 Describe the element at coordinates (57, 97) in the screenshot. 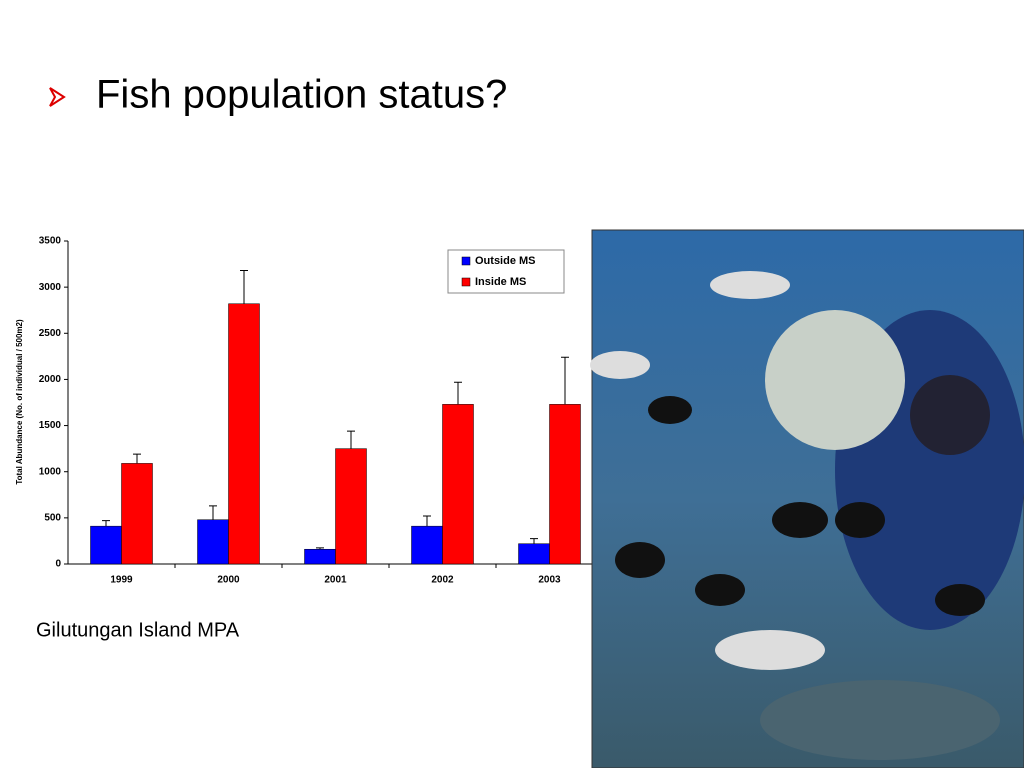

I see `bullet-arrow` at that location.